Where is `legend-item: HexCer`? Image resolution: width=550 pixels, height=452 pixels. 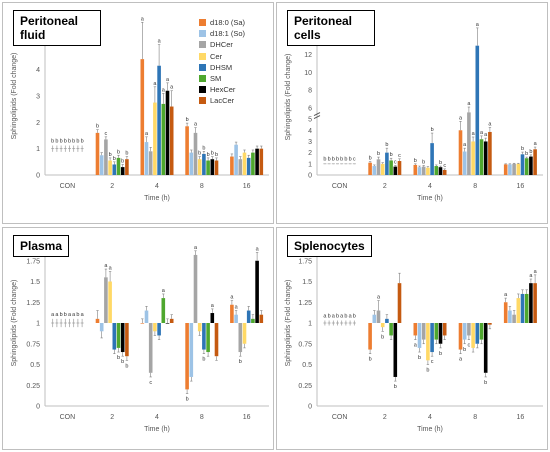 legend-item: HexCer is located at coordinates (234, 89).